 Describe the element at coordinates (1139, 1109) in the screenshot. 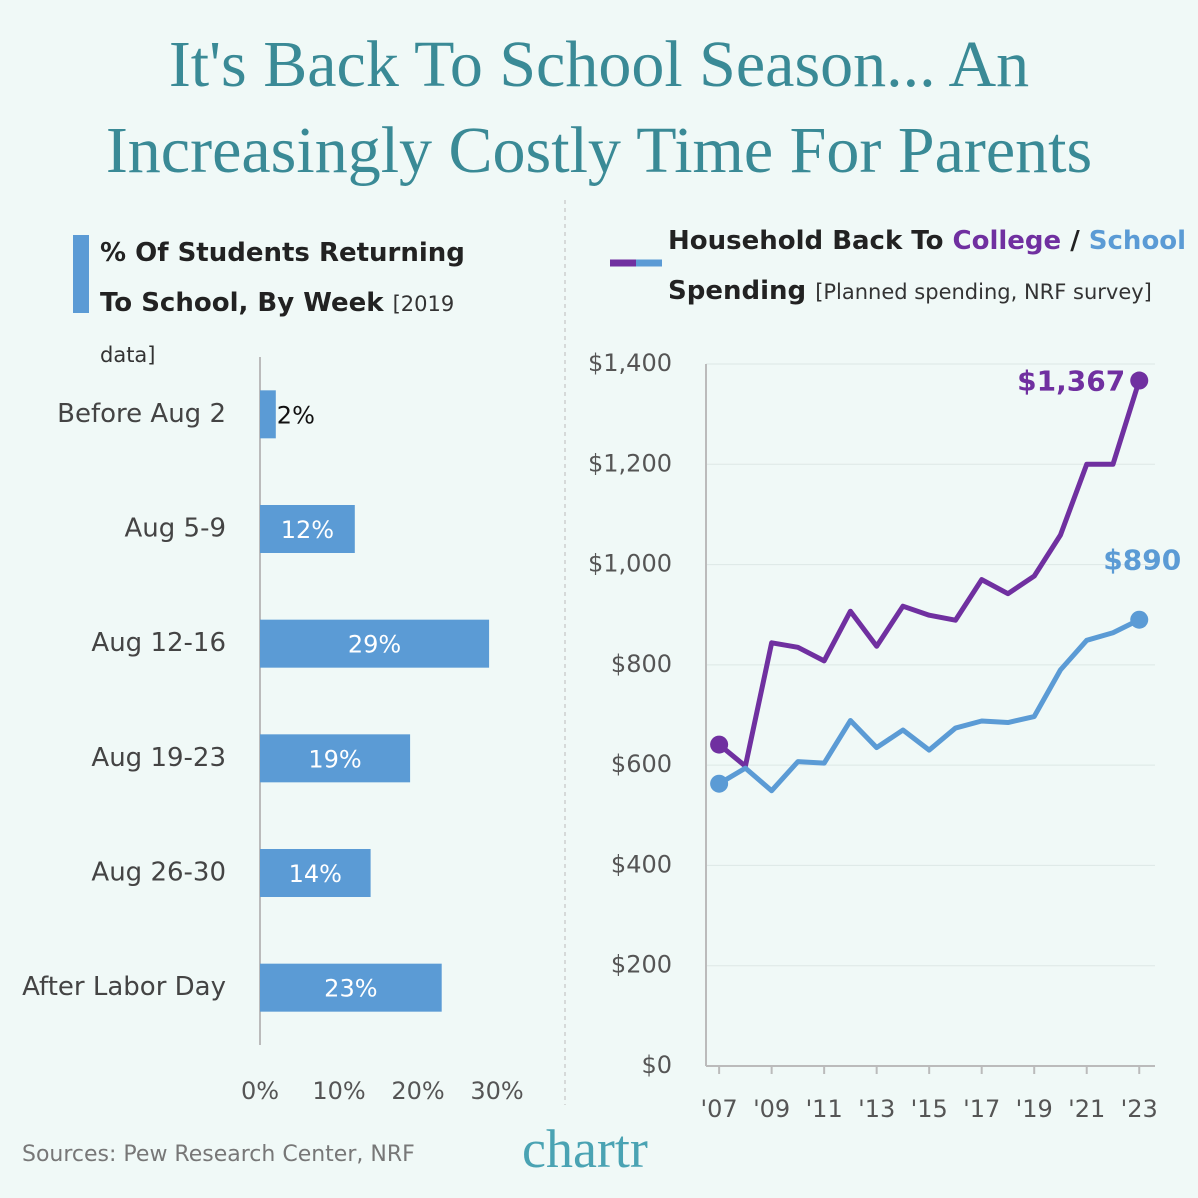

I see `x-tick-label: '23` at that location.